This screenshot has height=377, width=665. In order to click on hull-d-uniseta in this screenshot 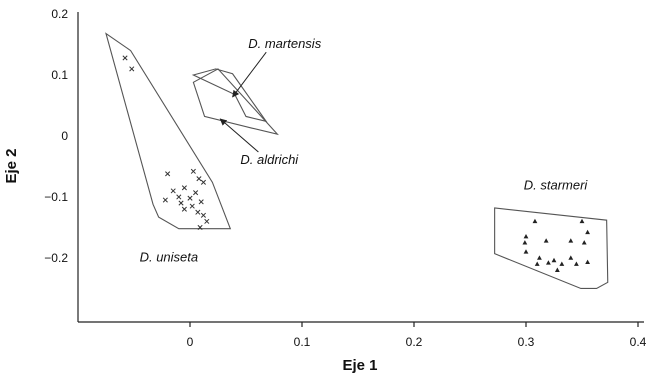, I will do `click(168, 131)`.